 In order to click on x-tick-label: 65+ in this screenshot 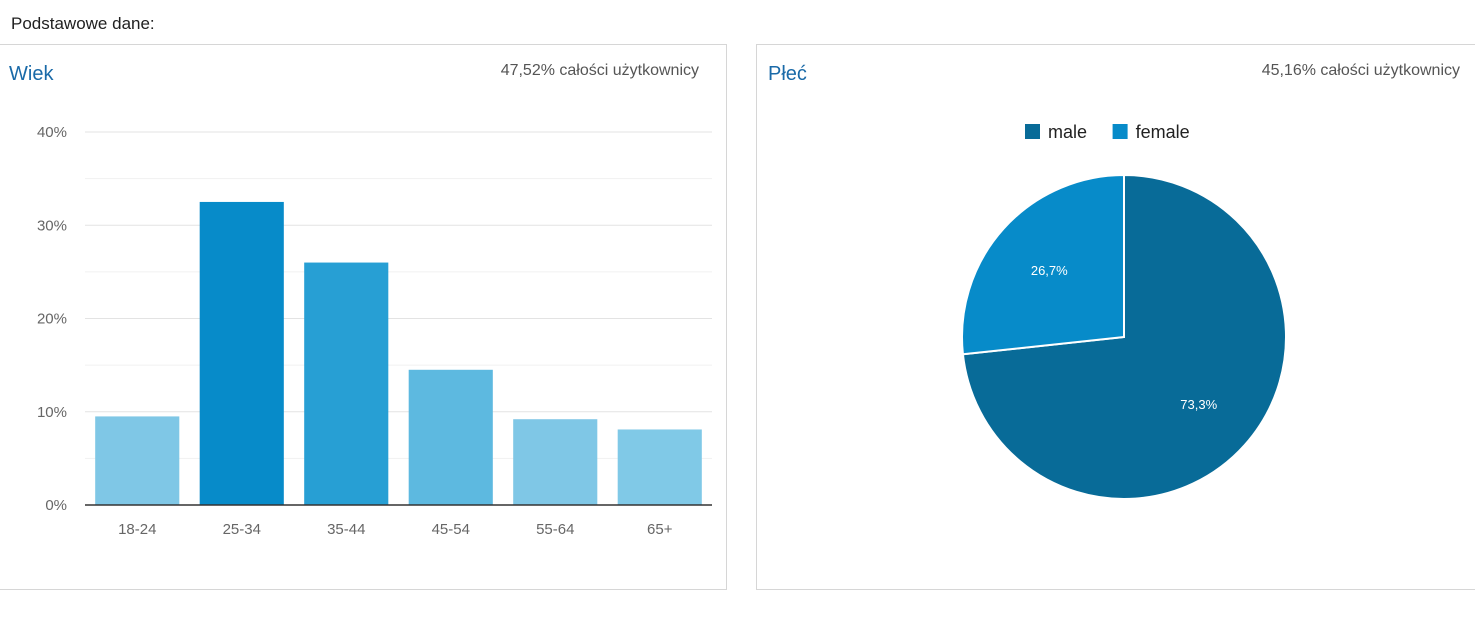, I will do `click(660, 529)`.